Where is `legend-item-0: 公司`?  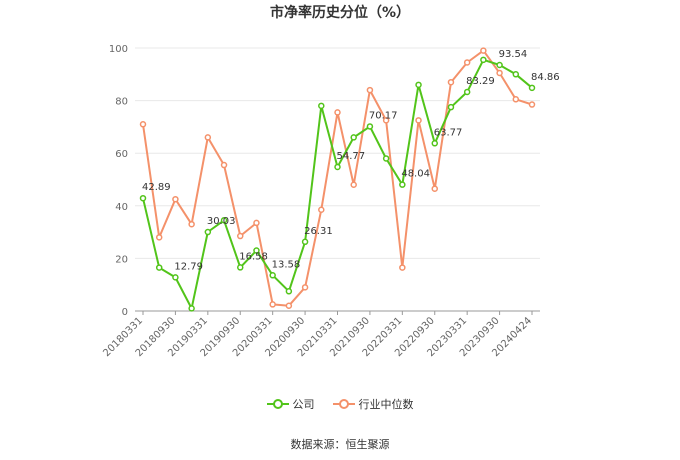
legend-item-0: 公司 is located at coordinates (290, 404).